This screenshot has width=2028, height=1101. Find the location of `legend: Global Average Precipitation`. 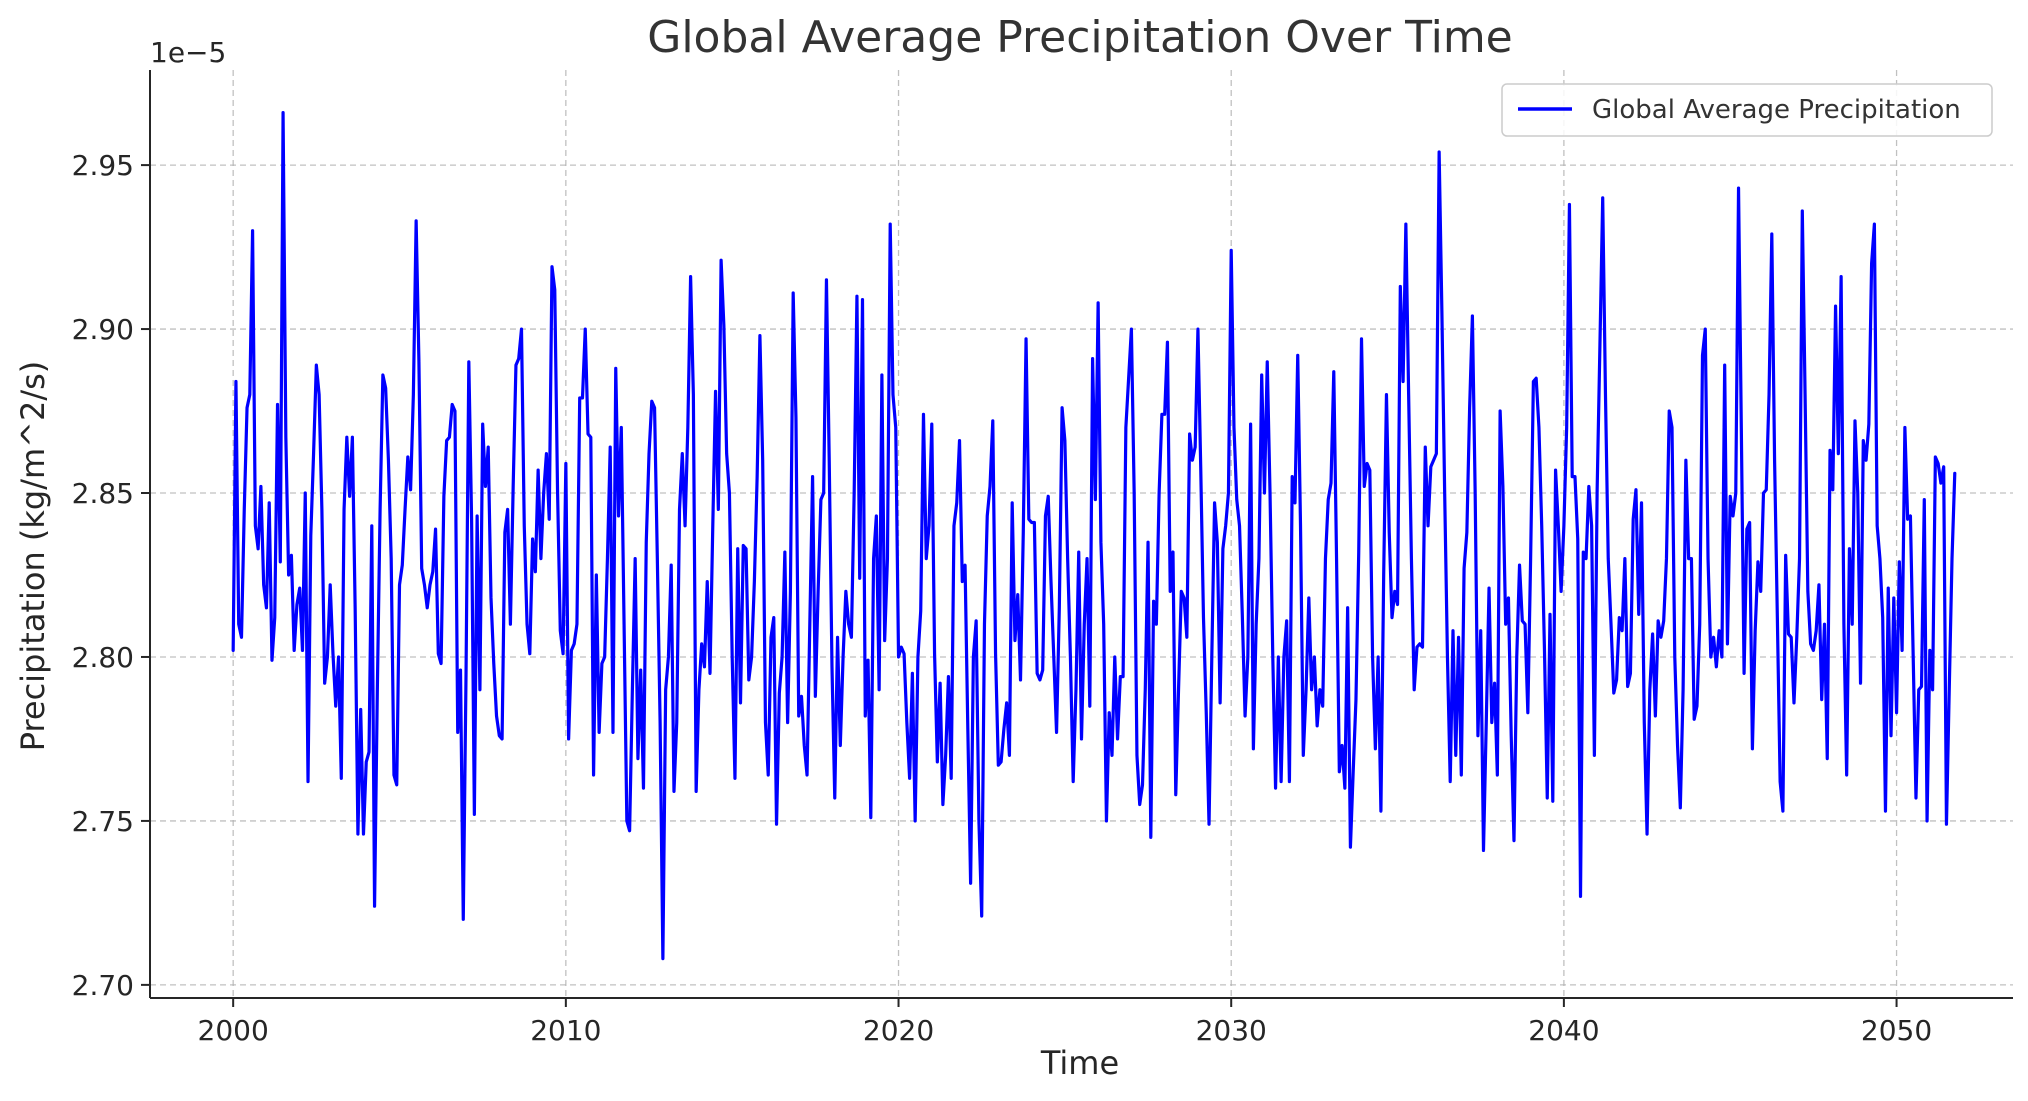

legend: Global Average Precipitation is located at coordinates (1747, 110).